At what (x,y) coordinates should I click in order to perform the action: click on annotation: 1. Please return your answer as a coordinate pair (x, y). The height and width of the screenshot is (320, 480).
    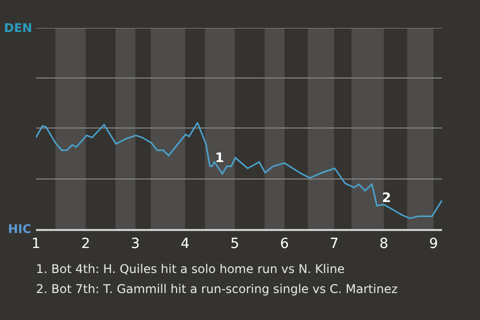
    Looking at the image, I should click on (219, 158).